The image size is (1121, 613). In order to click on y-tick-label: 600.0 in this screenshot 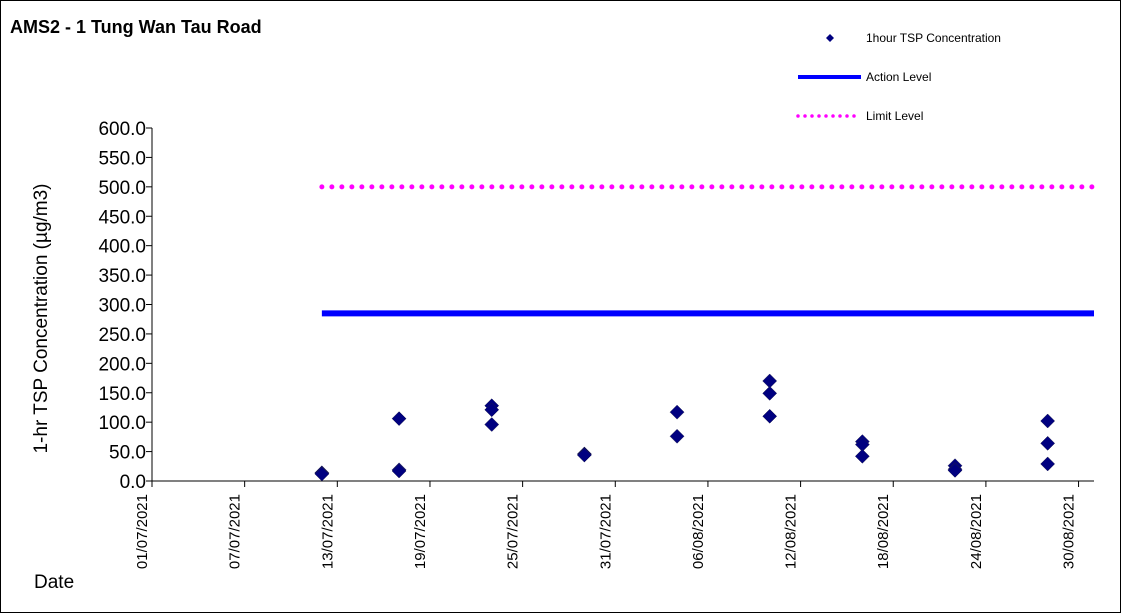, I will do `click(122, 129)`.